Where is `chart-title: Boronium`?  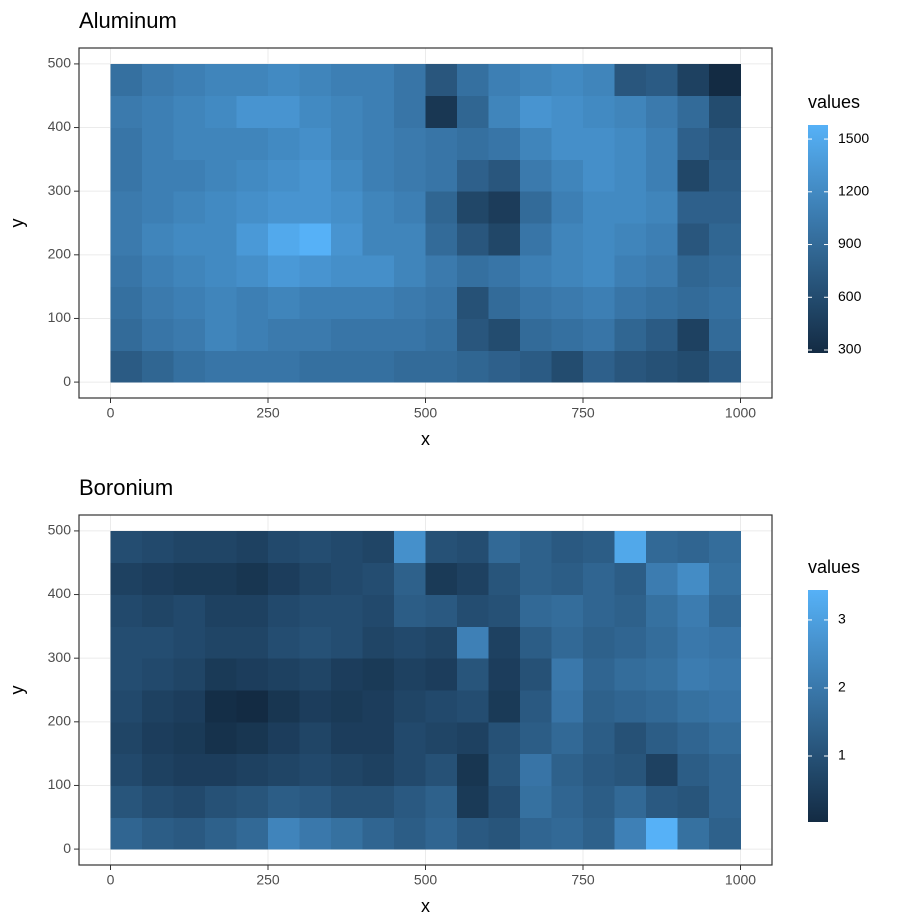
chart-title: Boronium is located at coordinates (126, 487).